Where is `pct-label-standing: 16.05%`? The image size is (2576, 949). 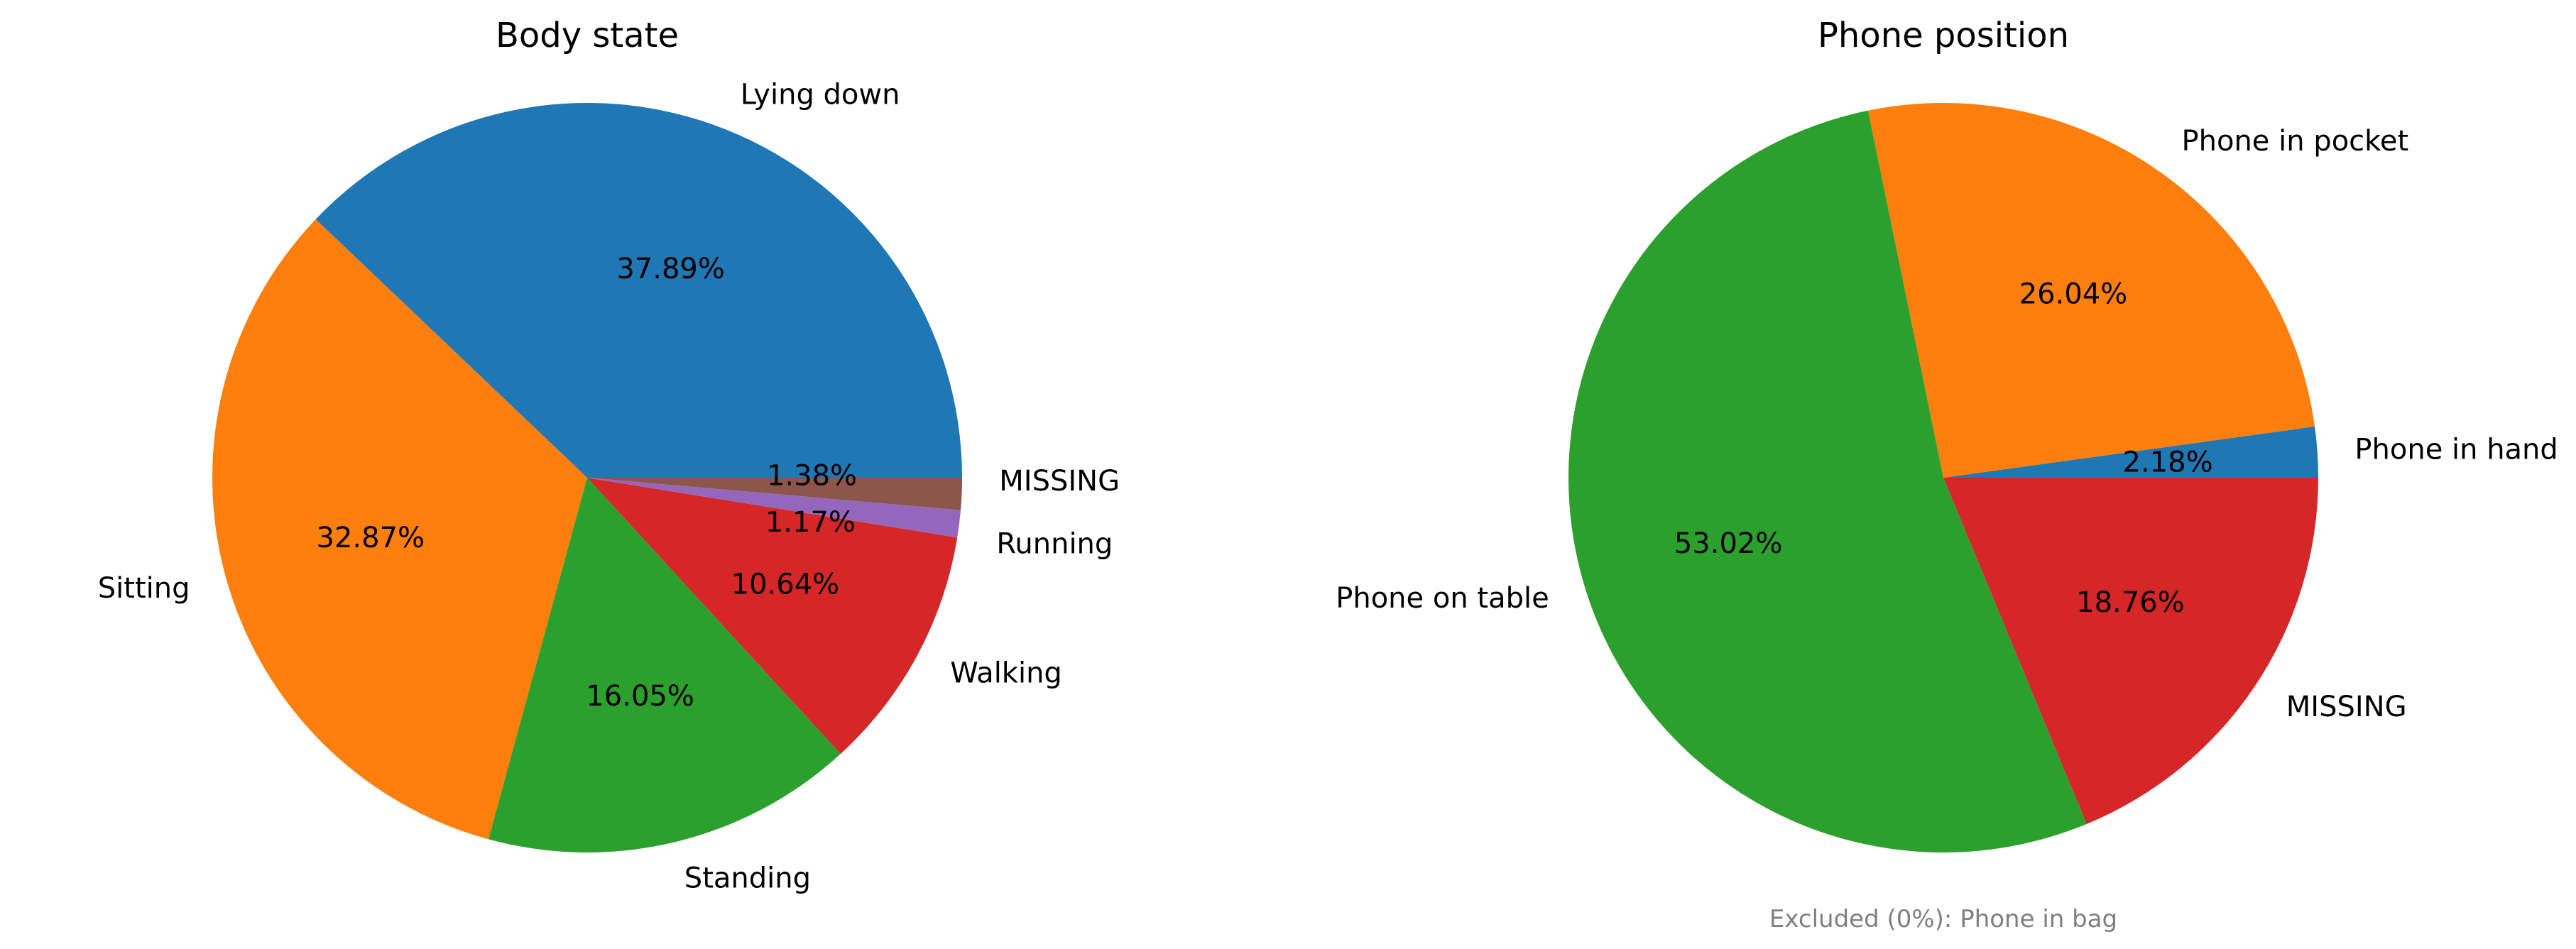
pct-label-standing: 16.05% is located at coordinates (640, 696).